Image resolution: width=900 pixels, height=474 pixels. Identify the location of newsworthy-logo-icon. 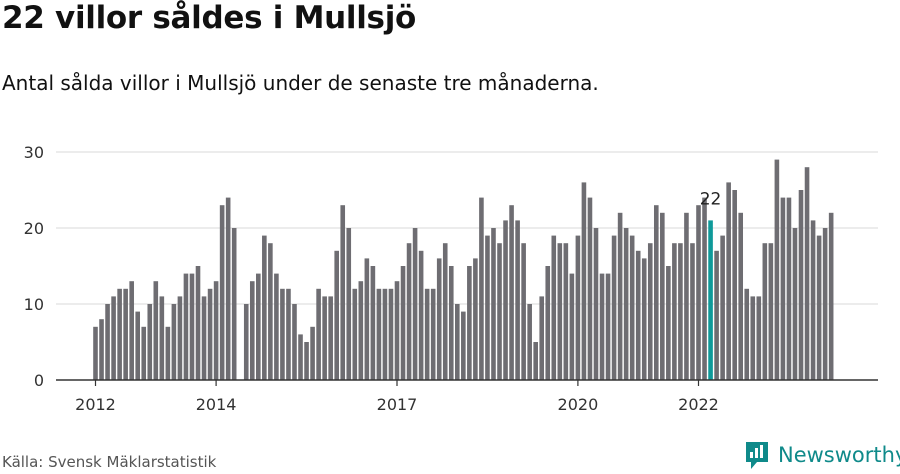
(757, 455).